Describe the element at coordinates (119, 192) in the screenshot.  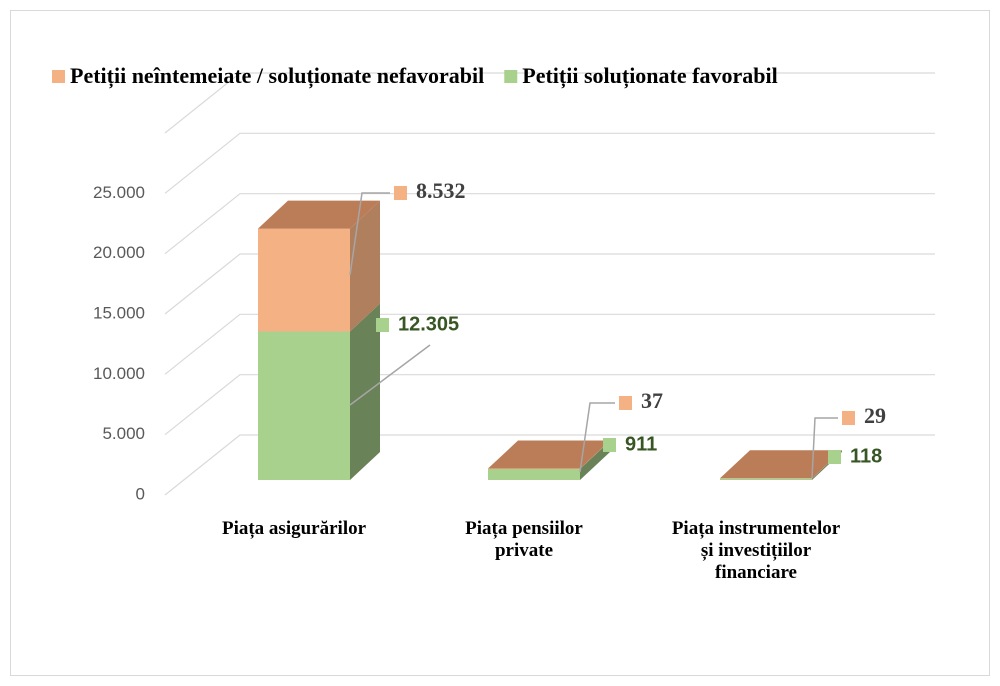
I see `y-tick-label: 25.000` at that location.